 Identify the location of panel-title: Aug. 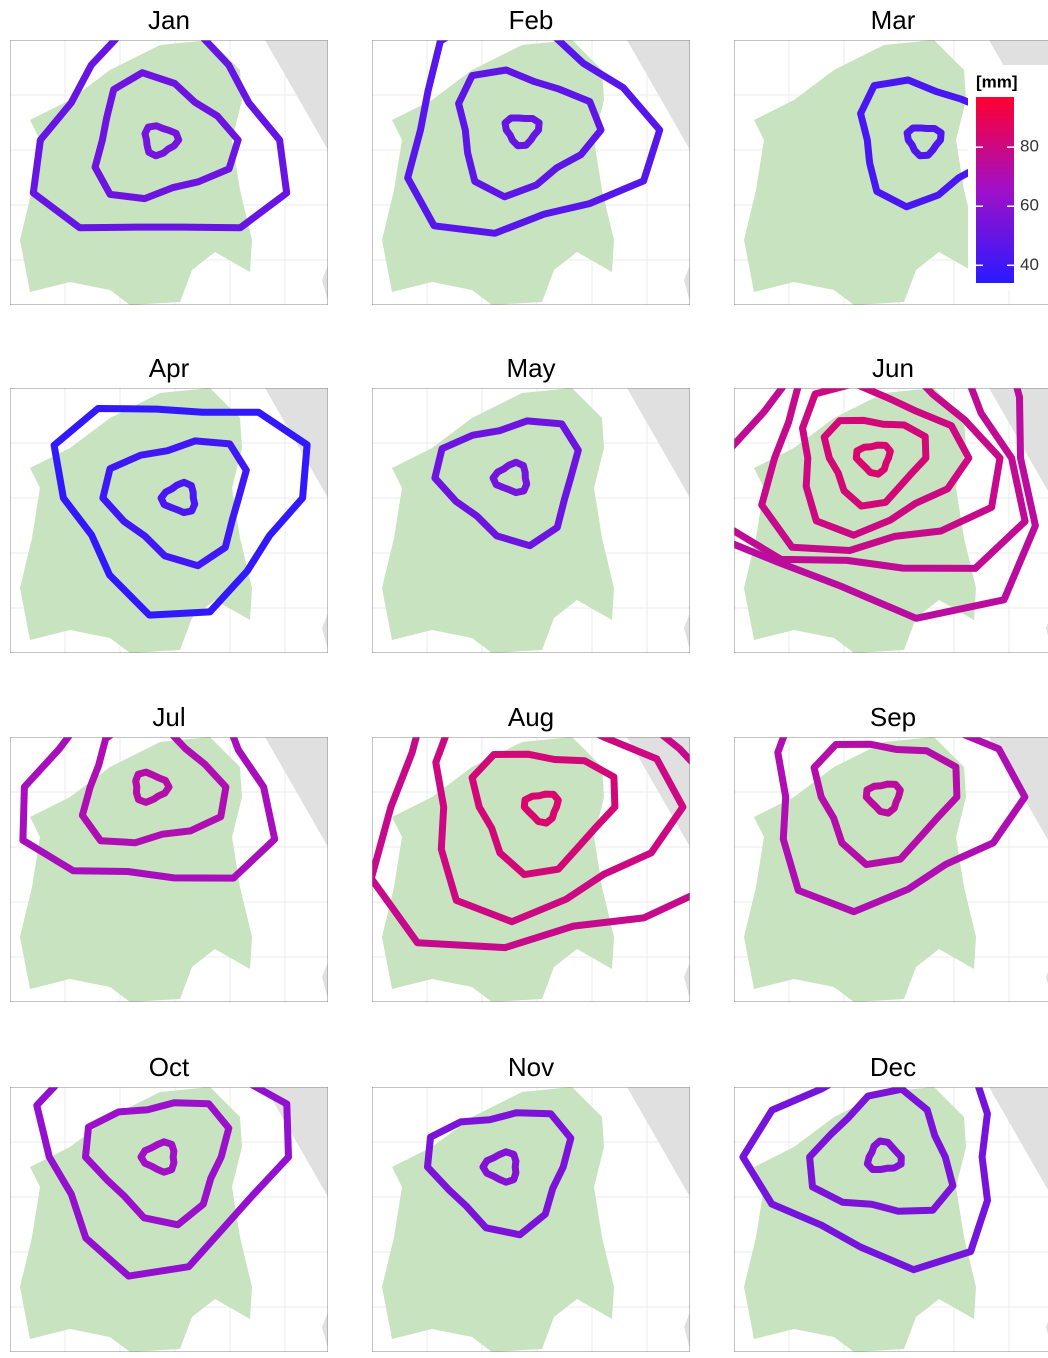
(531, 717).